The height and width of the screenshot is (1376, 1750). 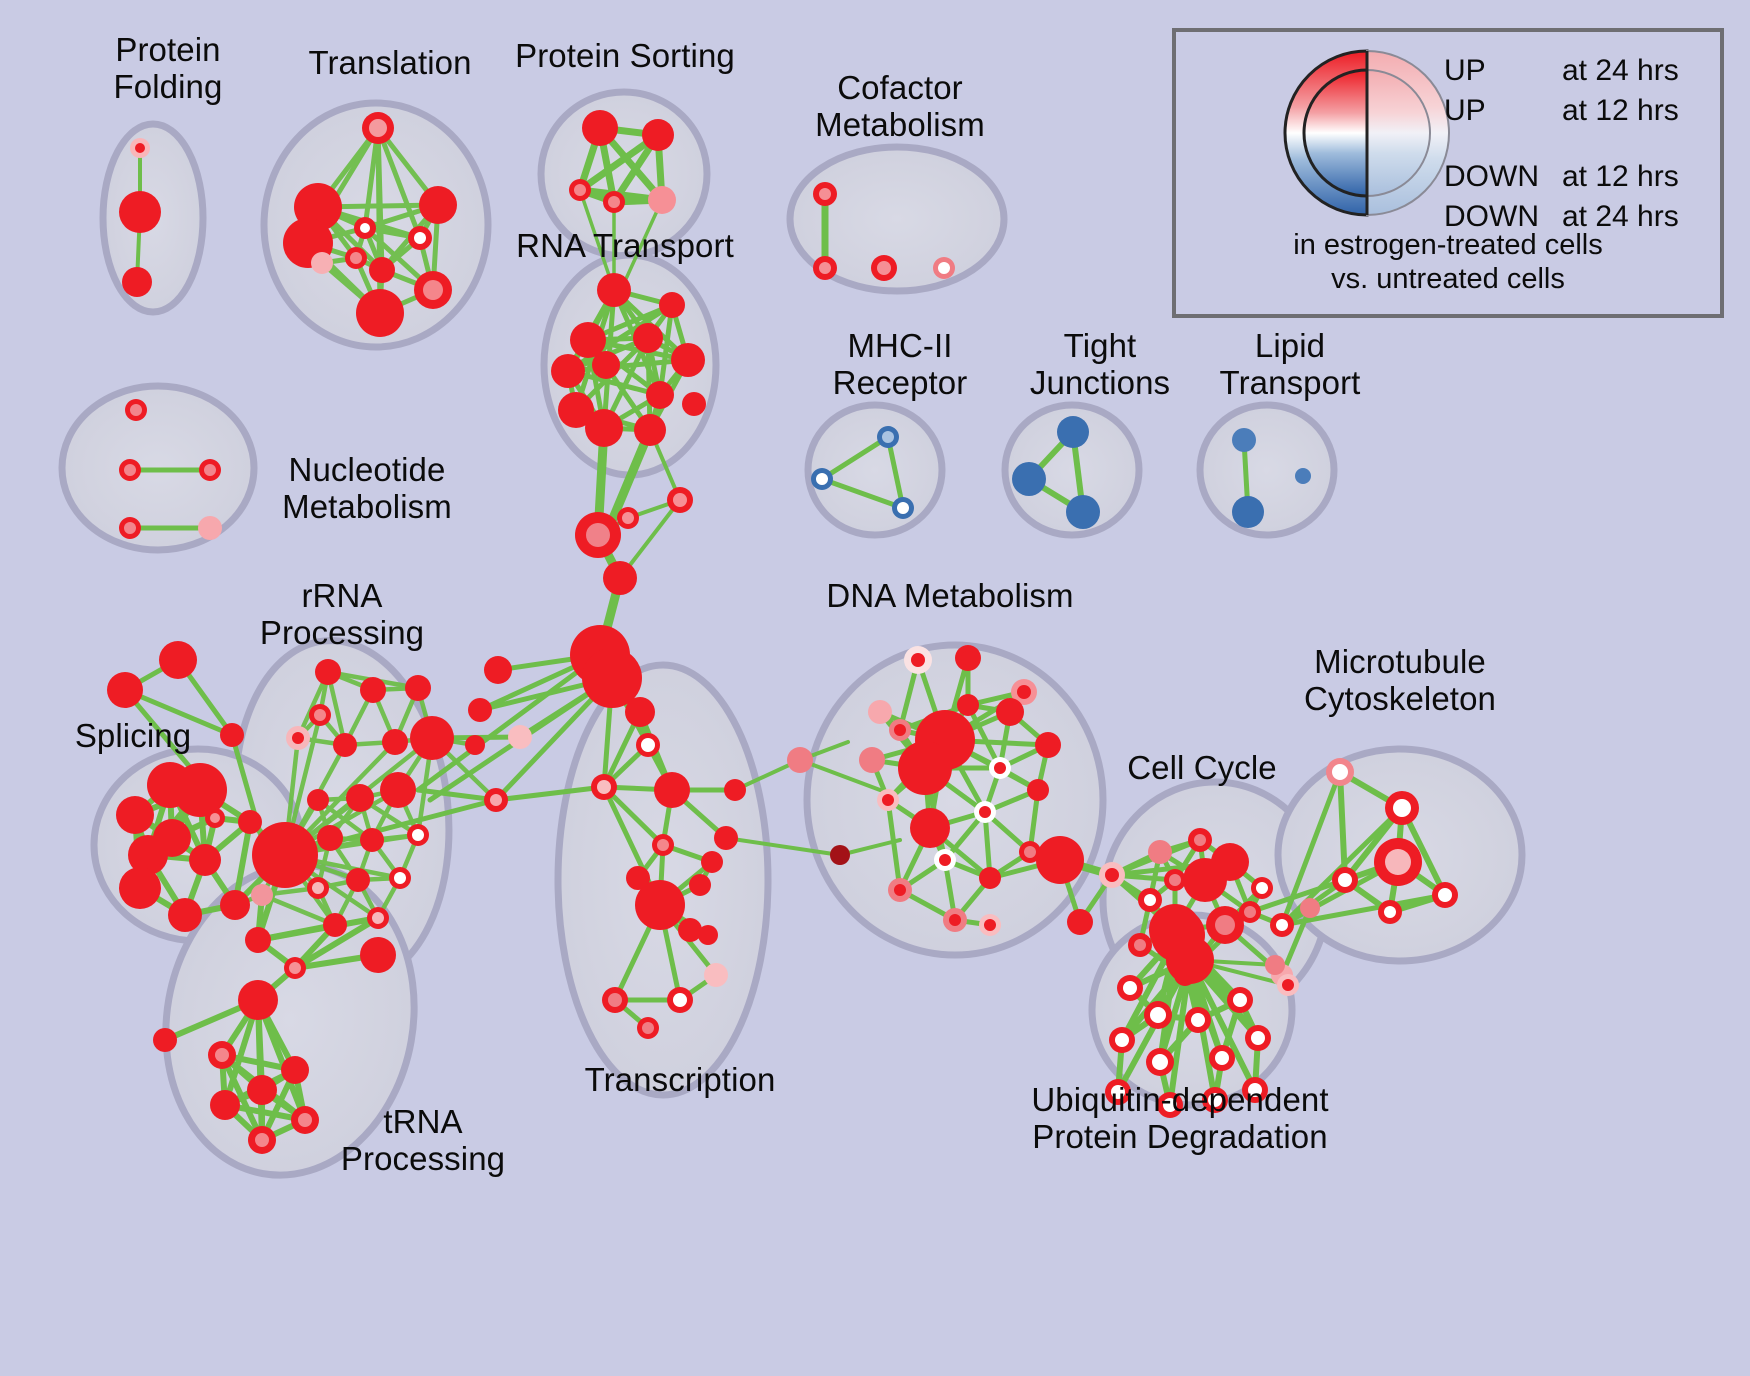 I want to click on cluster-label-cofactor-metabolism: Cofactor Metabolism, so click(x=900, y=106).